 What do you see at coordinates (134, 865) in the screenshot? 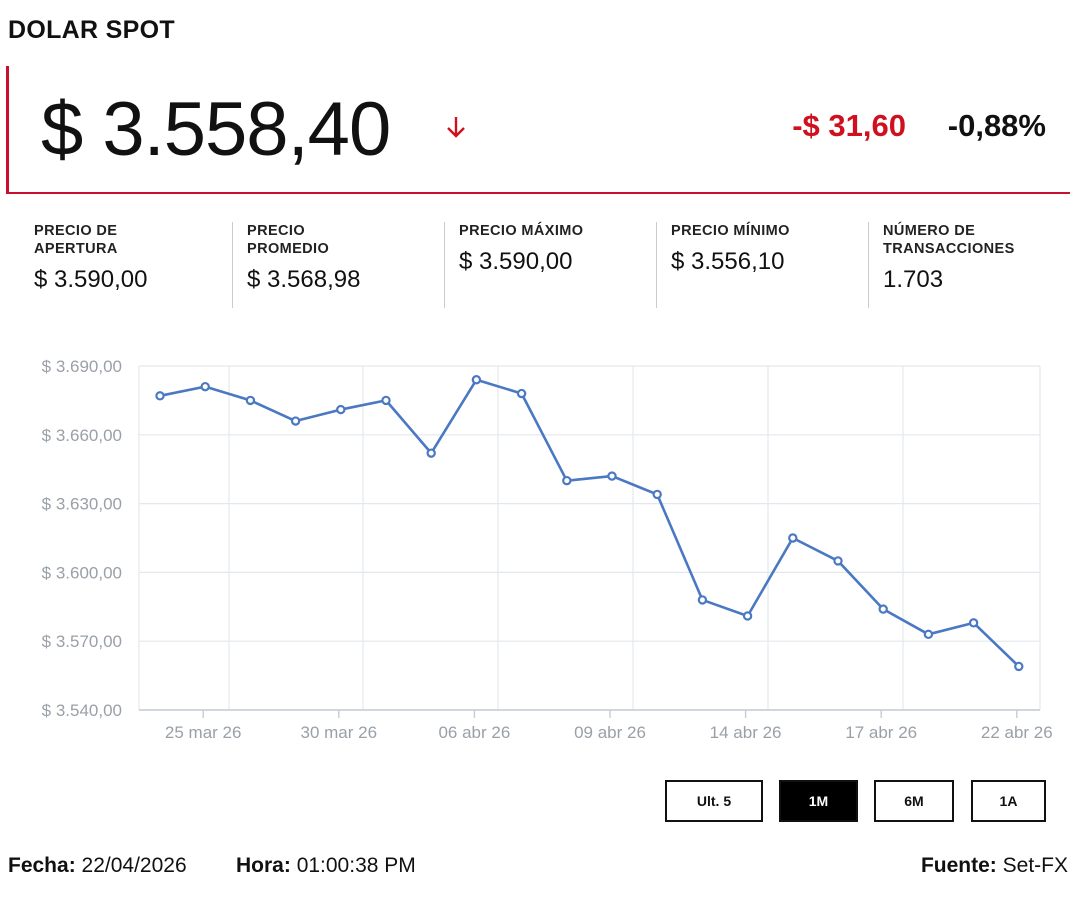
I see `date-value: 22/04/2026` at bounding box center [134, 865].